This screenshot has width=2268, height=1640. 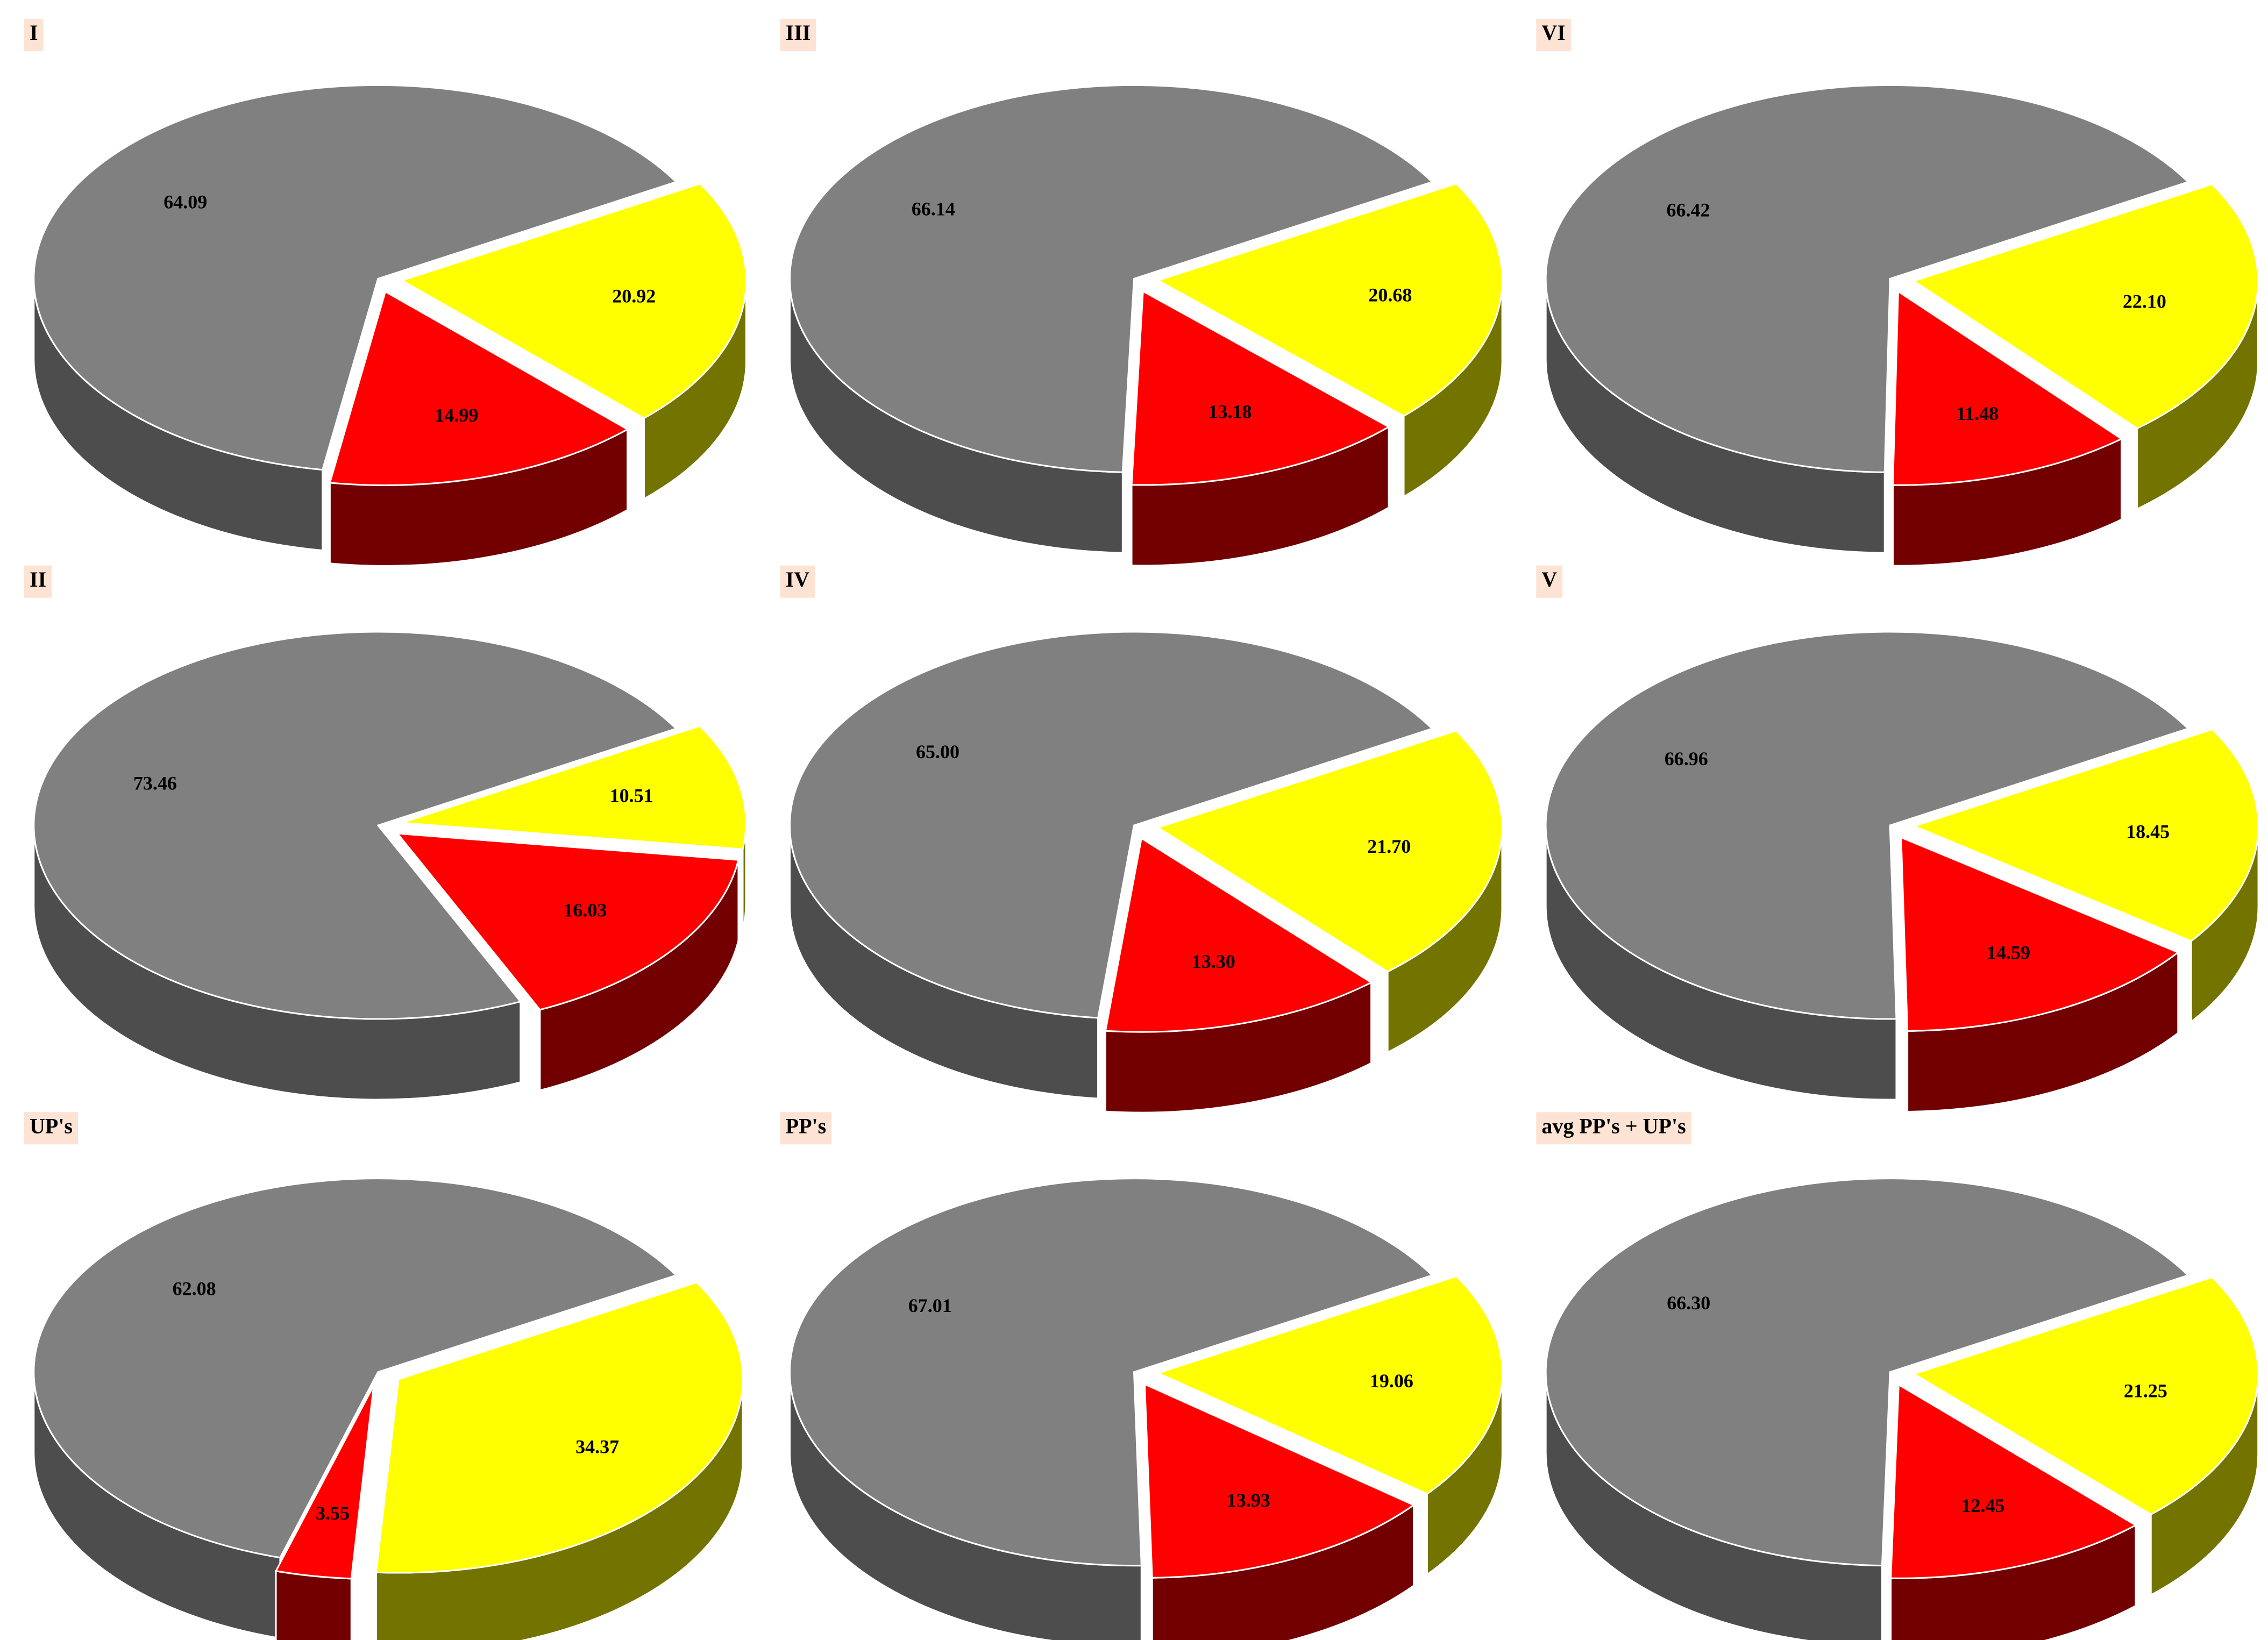 What do you see at coordinates (798, 32) in the screenshot?
I see `chart-title: III` at bounding box center [798, 32].